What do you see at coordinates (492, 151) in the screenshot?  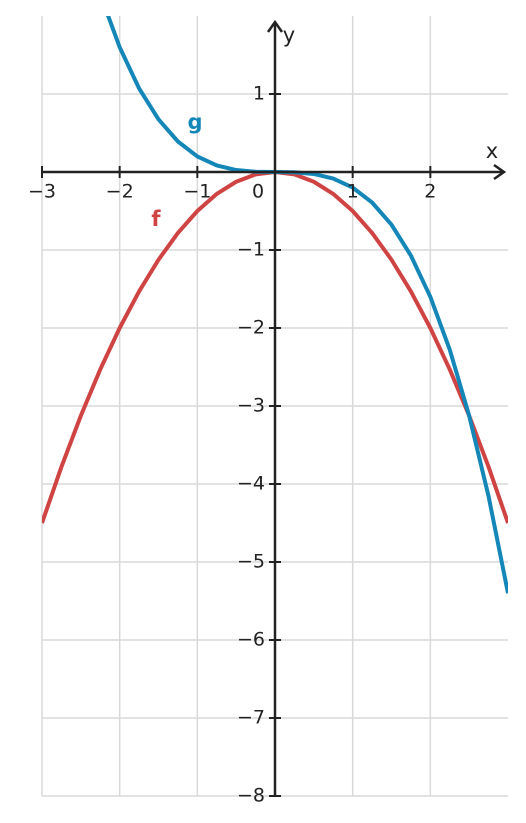 I see `x-axis-label: x` at bounding box center [492, 151].